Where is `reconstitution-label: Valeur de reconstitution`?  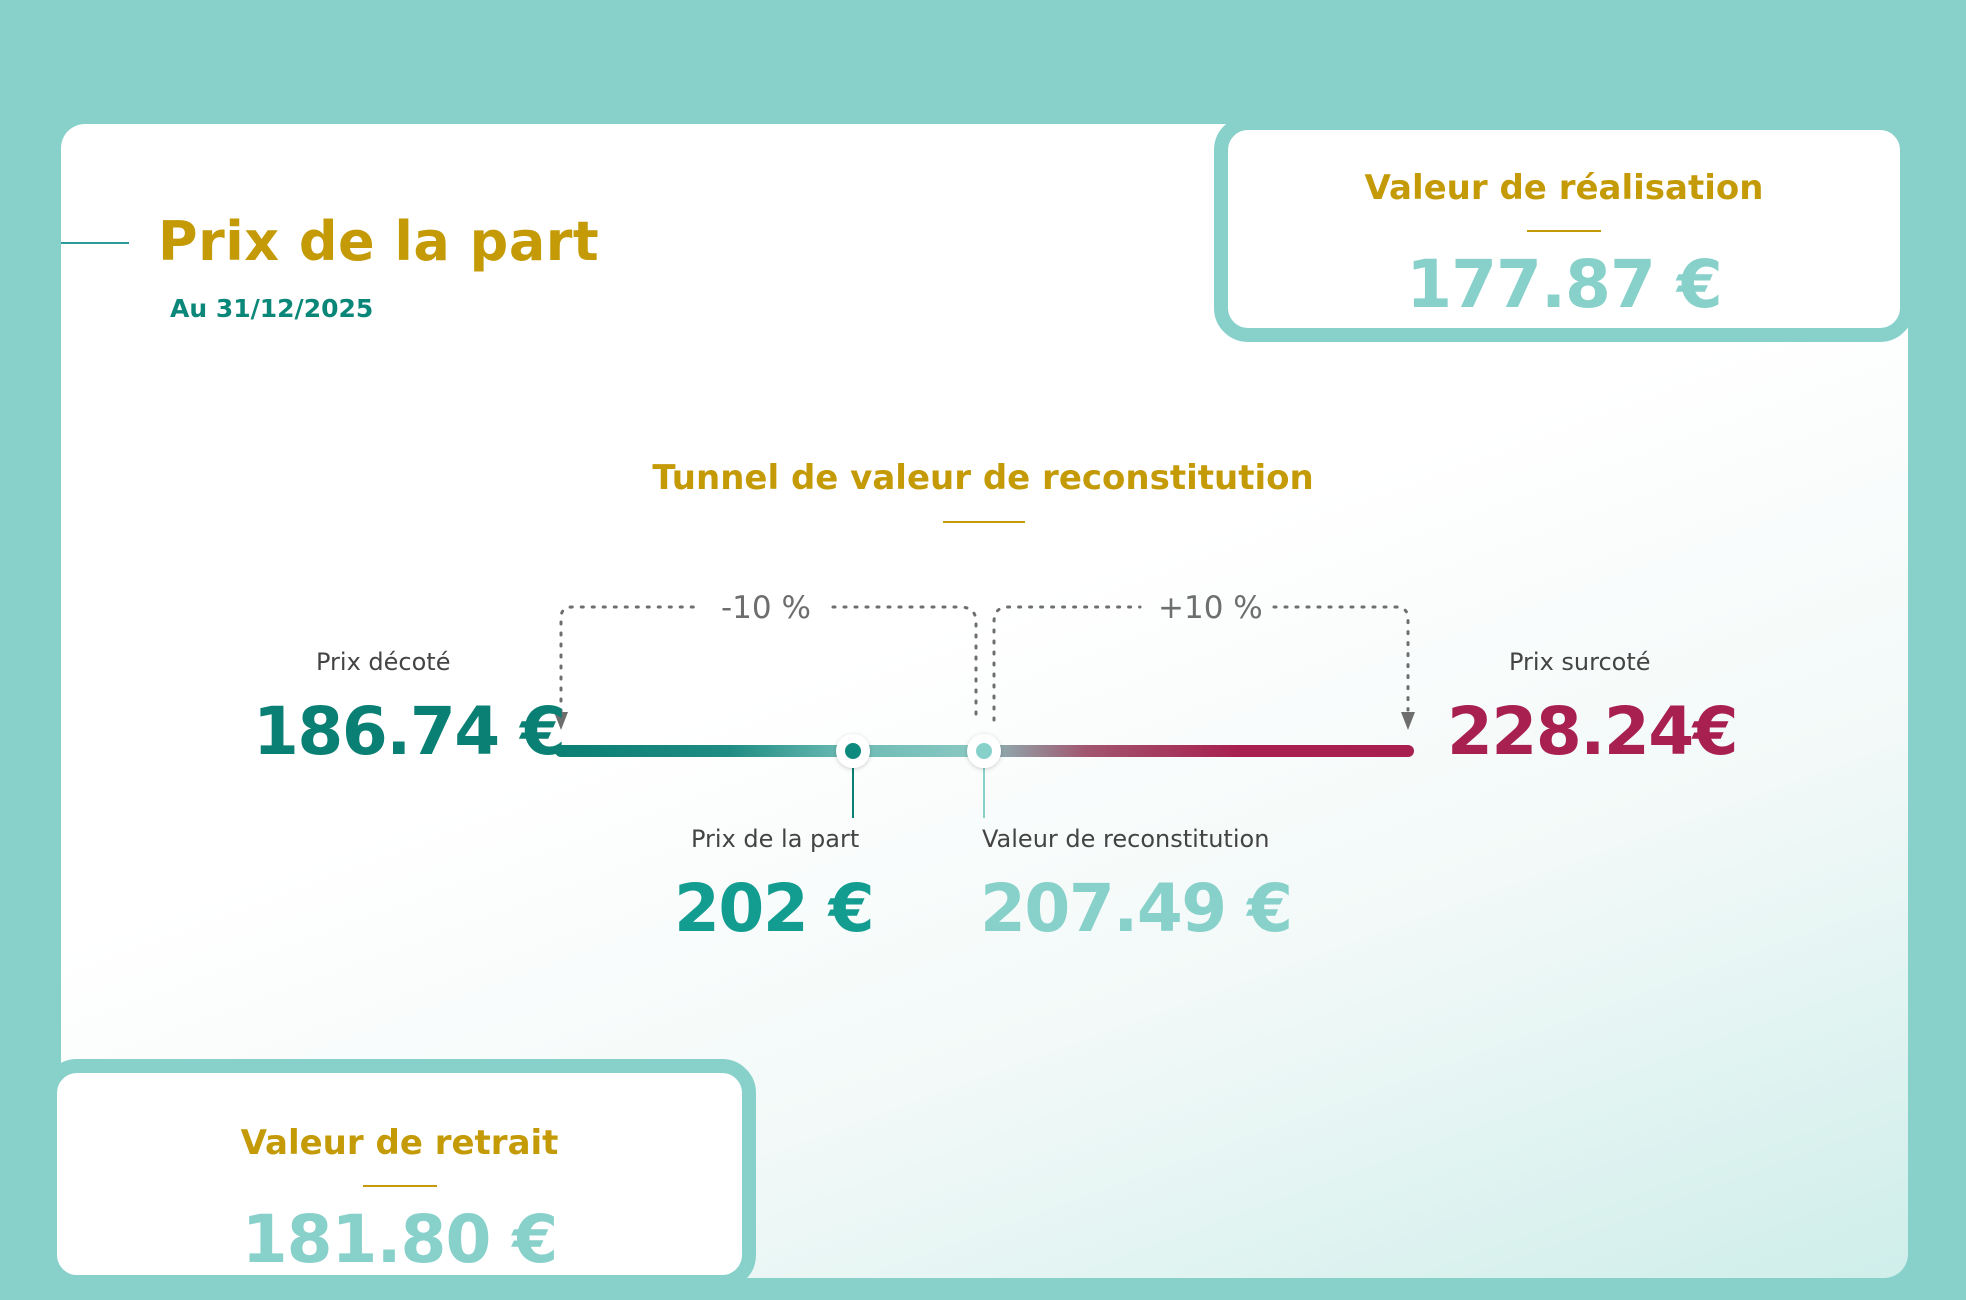
reconstitution-label: Valeur de reconstitution is located at coordinates (1126, 839).